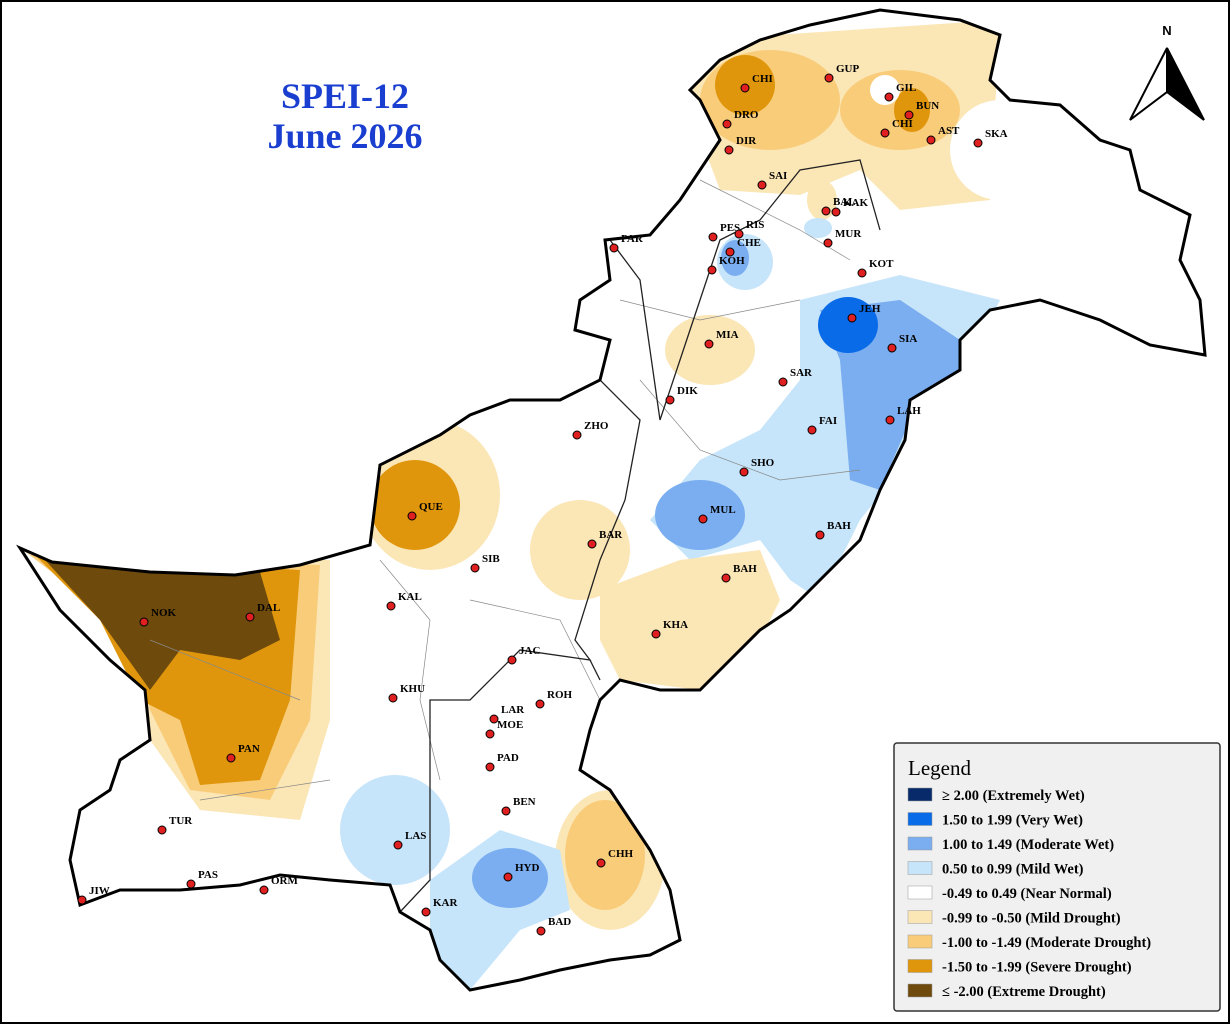 The image size is (1230, 1024). Describe the element at coordinates (687, 391) in the screenshot. I see `station-label: DIK` at that location.